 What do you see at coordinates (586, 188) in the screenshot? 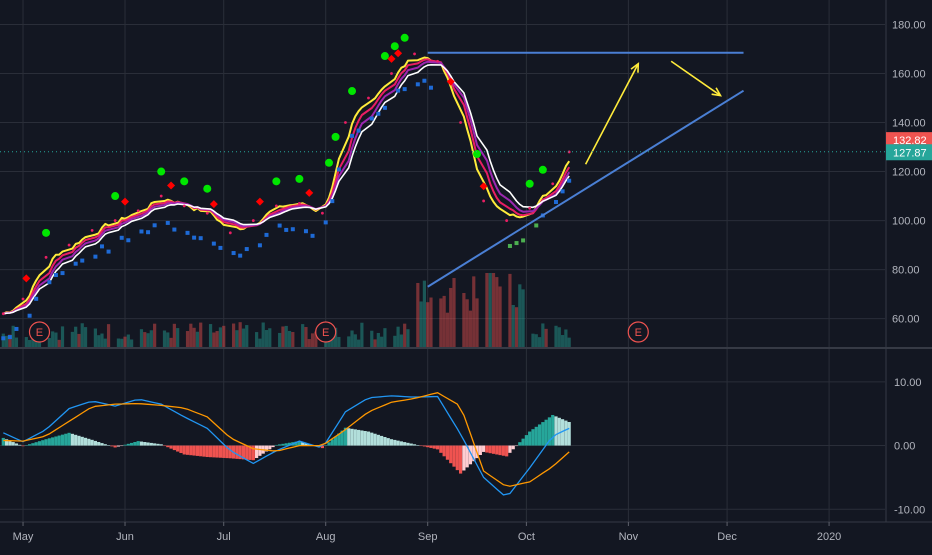
I see `ascending-trend-line` at bounding box center [586, 188].